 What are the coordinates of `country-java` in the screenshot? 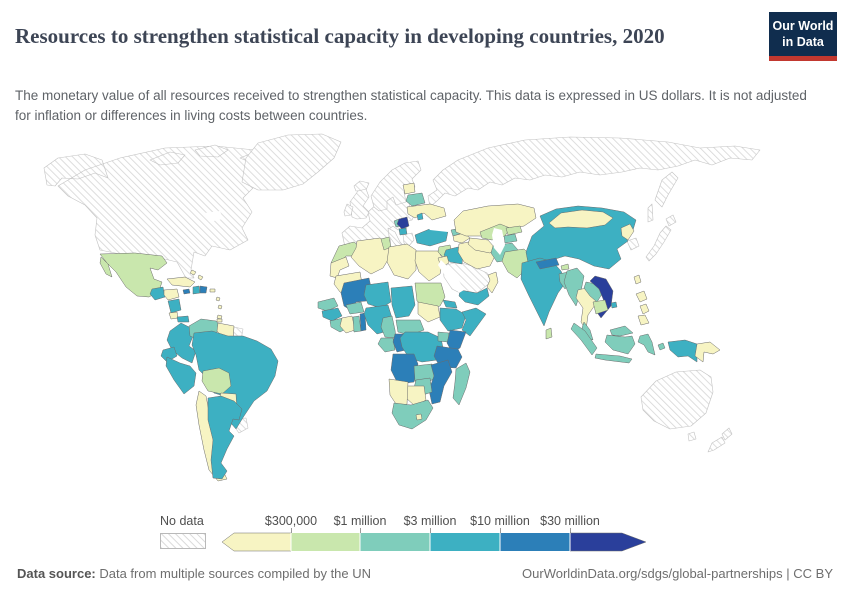 It's located at (613, 358).